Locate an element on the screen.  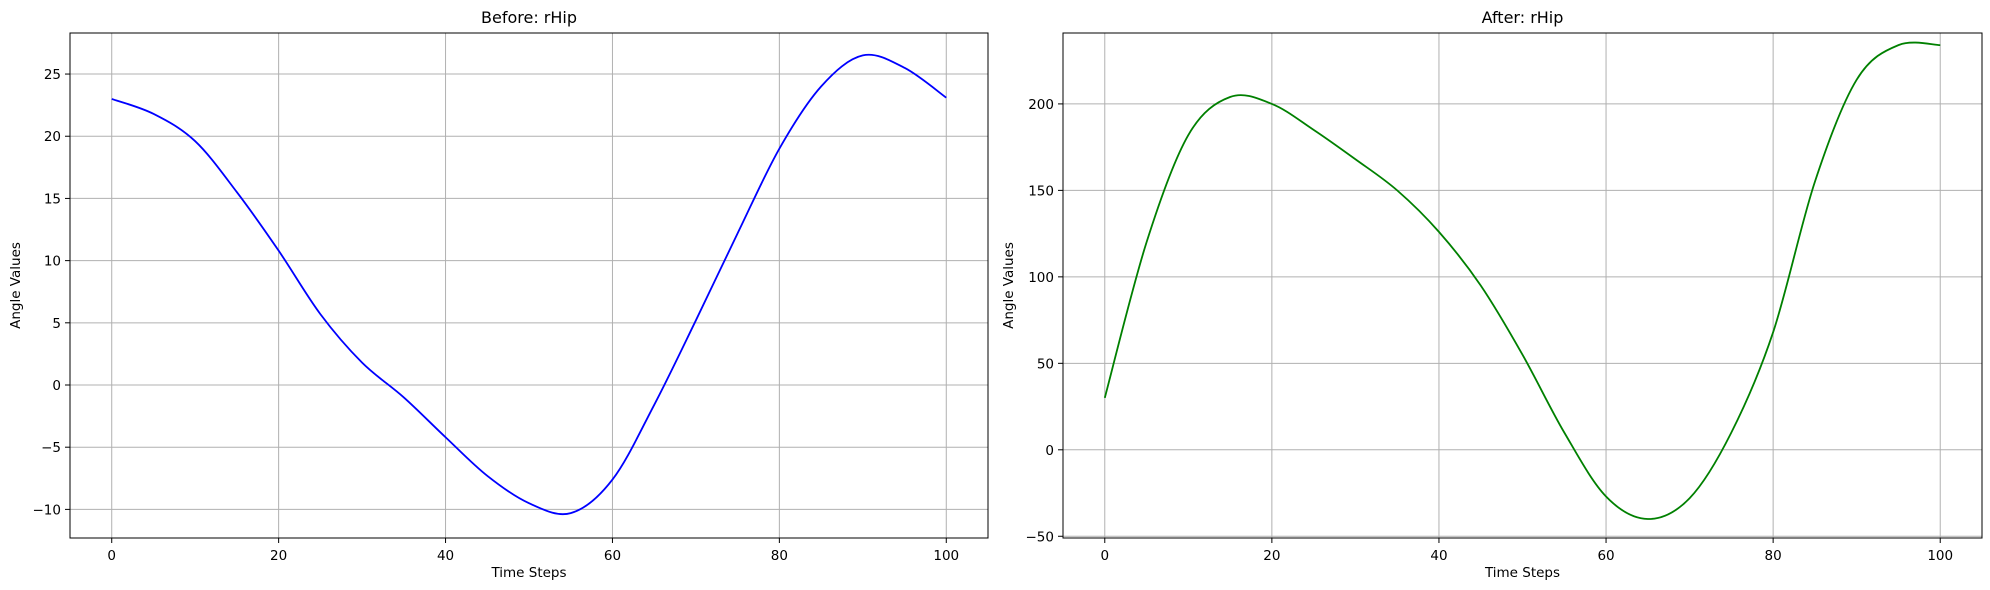
y-tick-label: 10 is located at coordinates (52, 262).